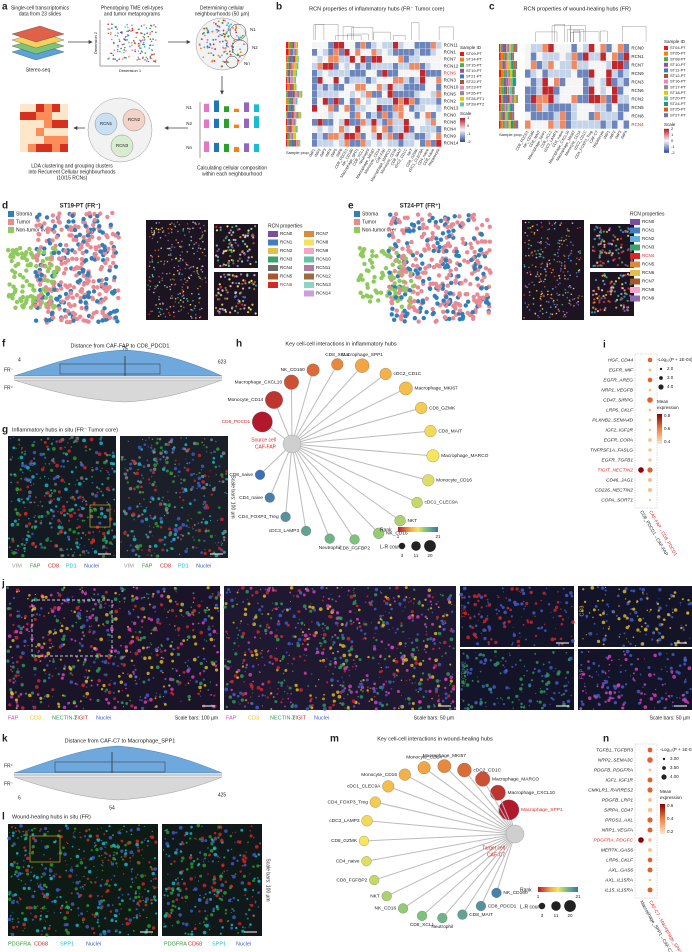  Describe the element at coordinates (362, 355) in the screenshot. I see `label: Macrophage_SPP1` at that location.